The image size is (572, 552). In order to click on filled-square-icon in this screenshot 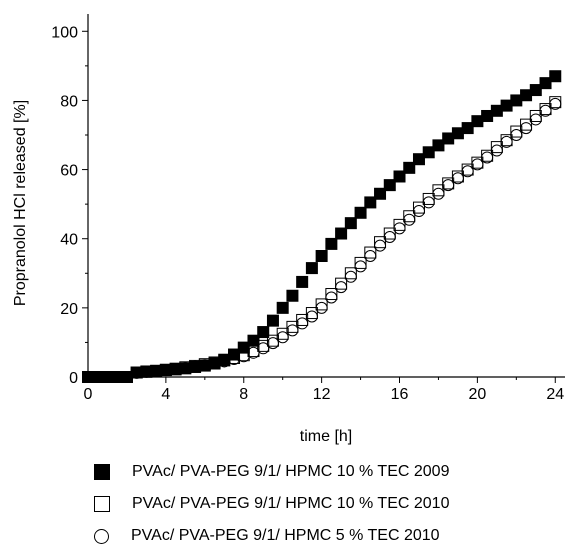, I will do `click(102, 472)`.